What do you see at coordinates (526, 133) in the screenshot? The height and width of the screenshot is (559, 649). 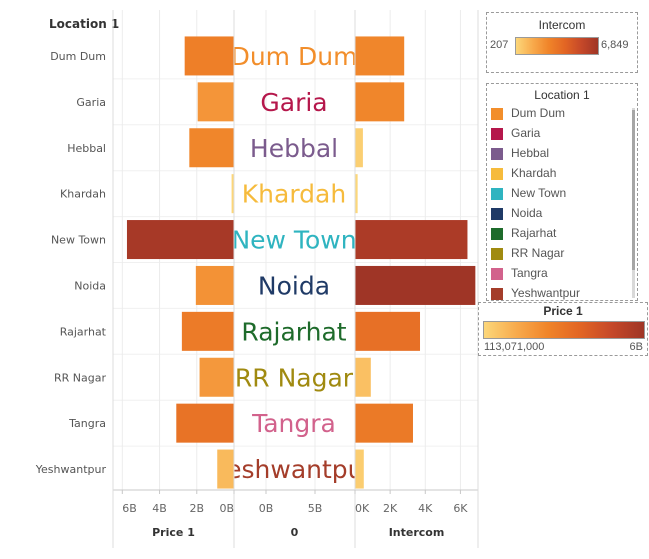 I see `legend-label: Garia` at bounding box center [526, 133].